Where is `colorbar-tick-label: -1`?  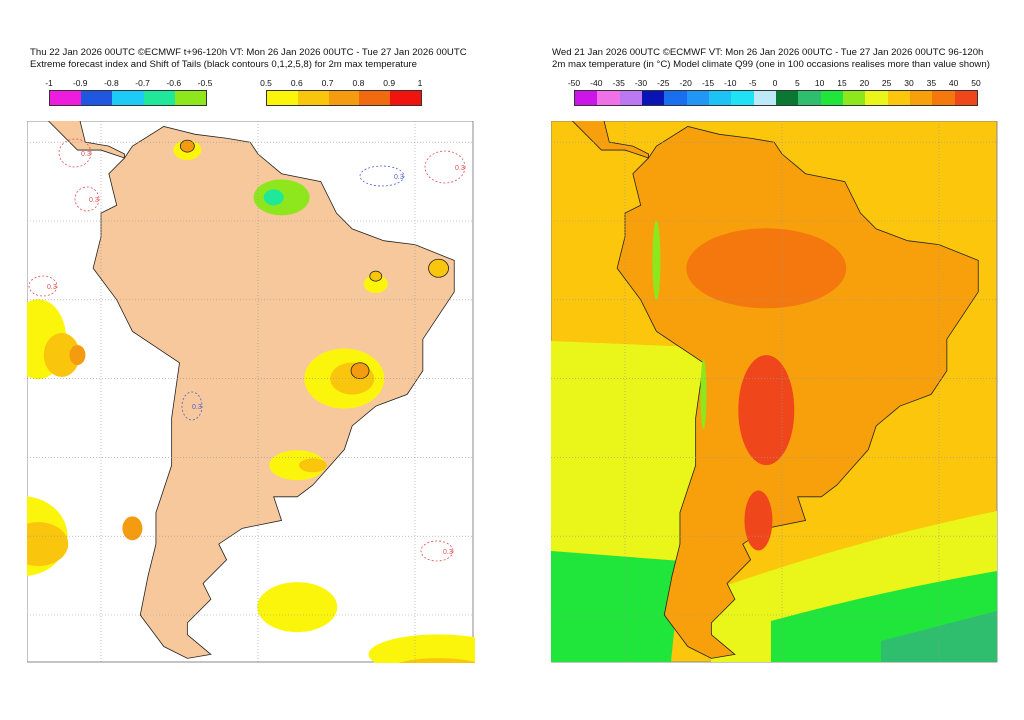 colorbar-tick-label: -1 is located at coordinates (49, 83).